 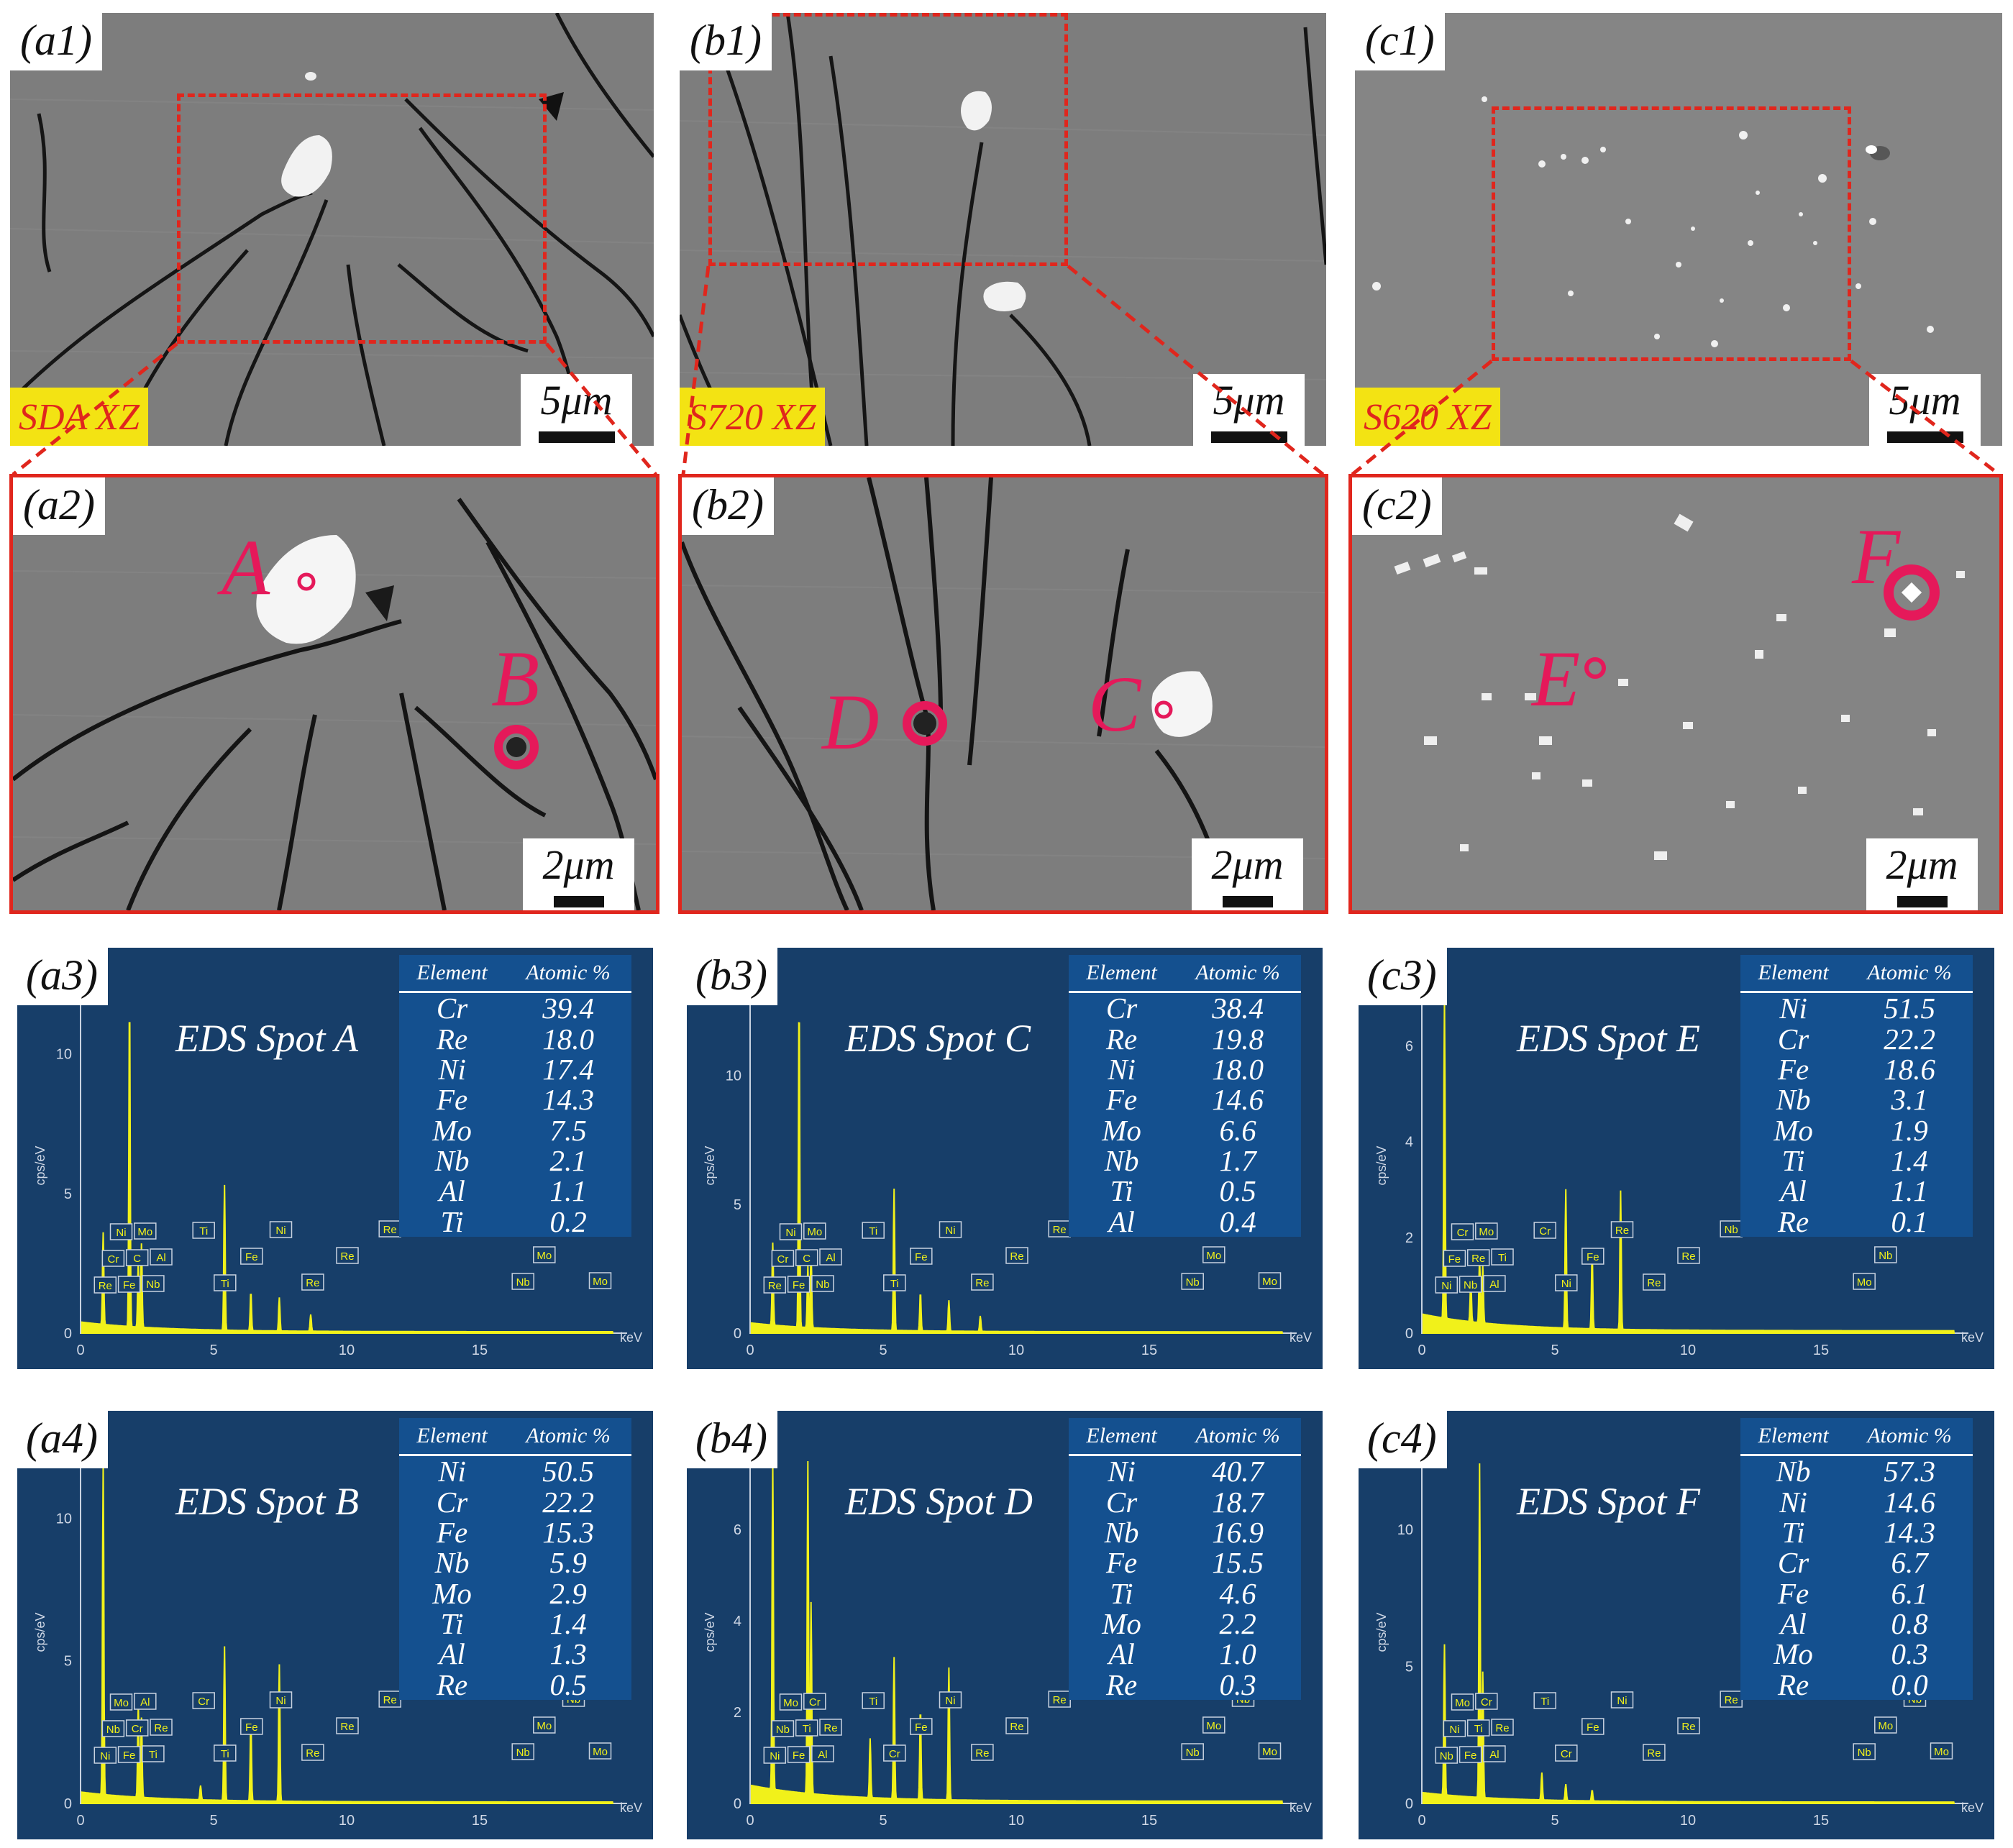 I want to click on spot-marker-A, so click(x=306, y=582).